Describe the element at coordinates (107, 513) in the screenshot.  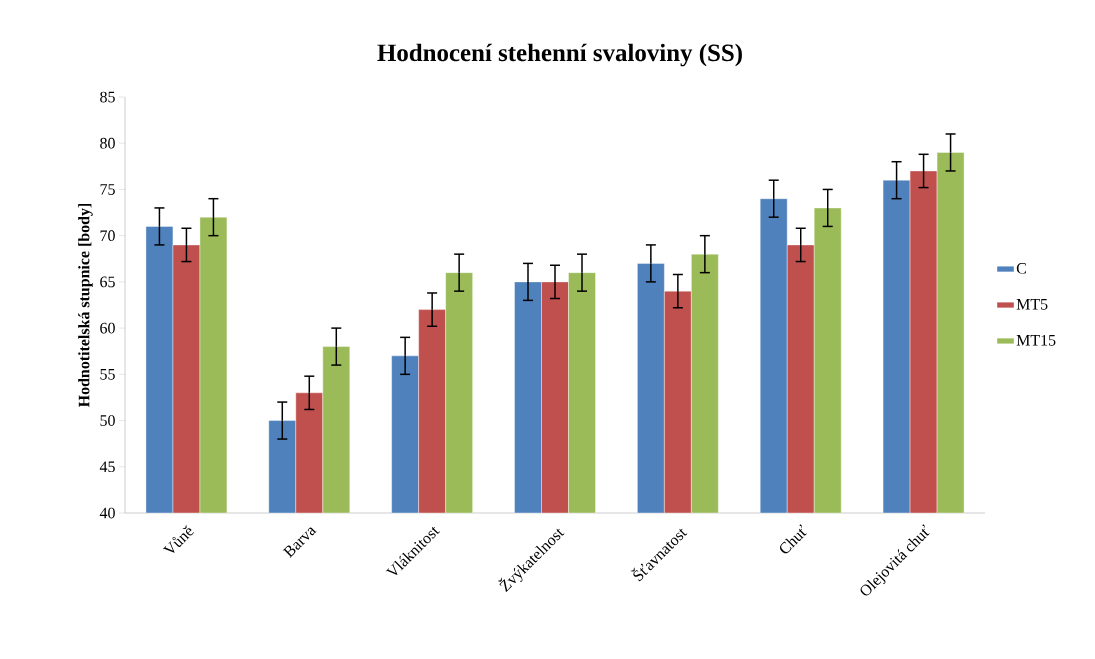
I see `y-tick-label: 40` at that location.